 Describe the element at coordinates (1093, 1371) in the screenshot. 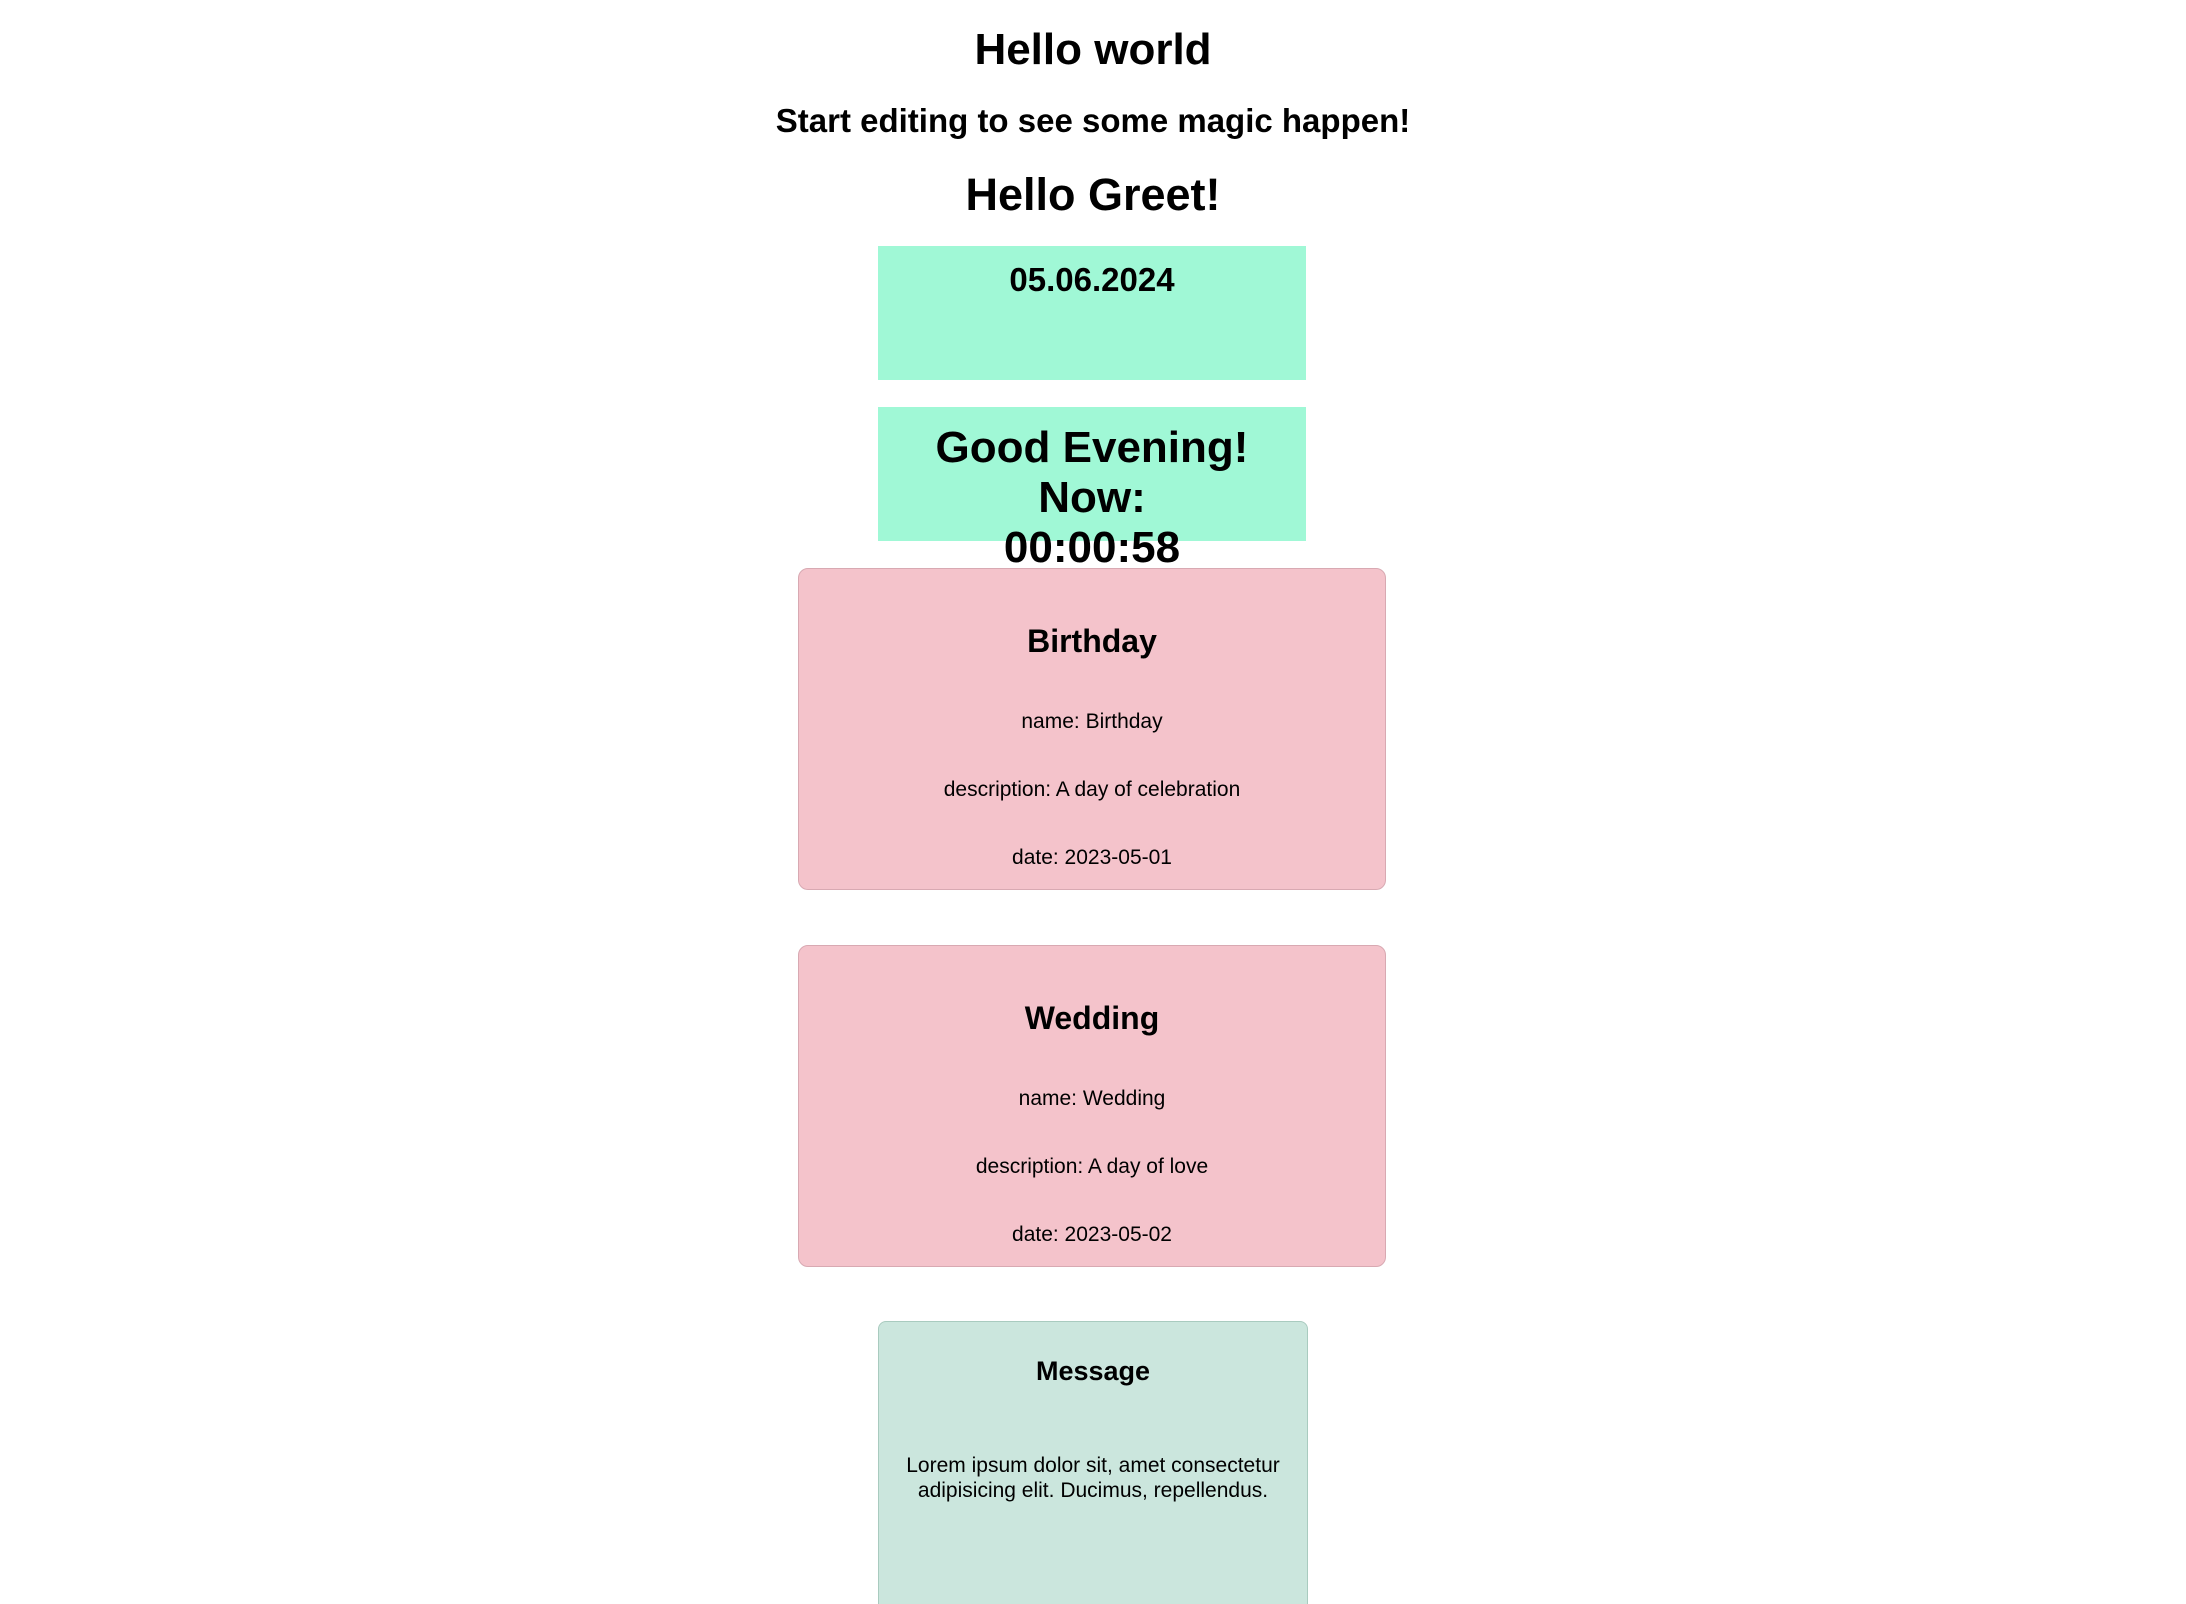

I see `message-title: Message` at that location.